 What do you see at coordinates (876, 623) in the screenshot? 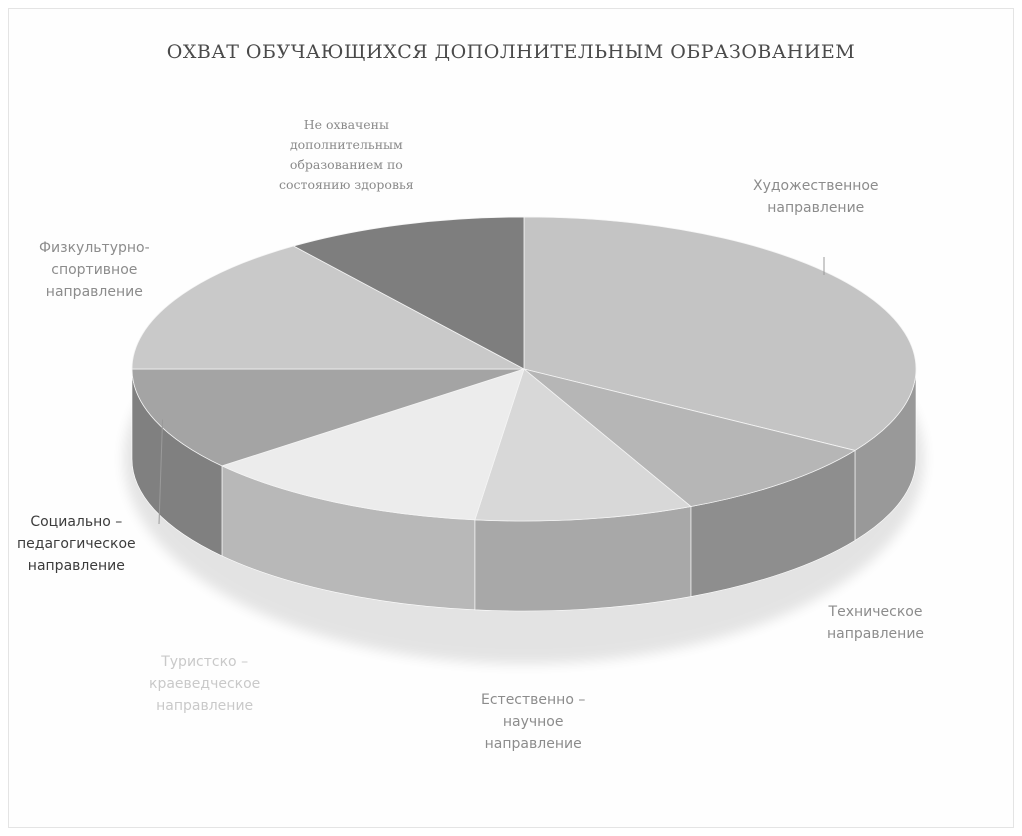
I see `slice-label-tekhnicheskoe: Техническое направление` at bounding box center [876, 623].